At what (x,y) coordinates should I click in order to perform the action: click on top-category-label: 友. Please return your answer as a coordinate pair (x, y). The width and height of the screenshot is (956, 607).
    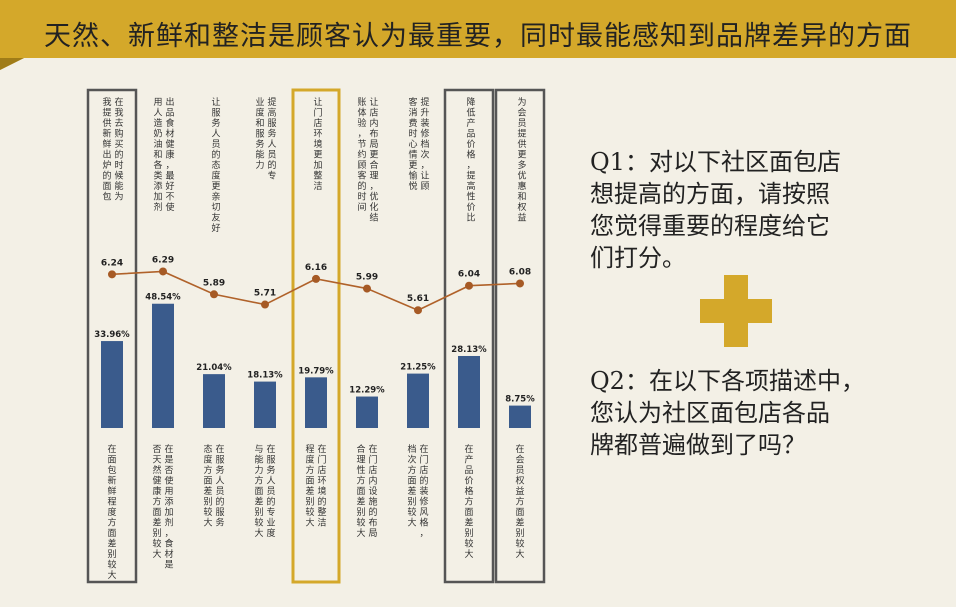
    Looking at the image, I should click on (215, 218).